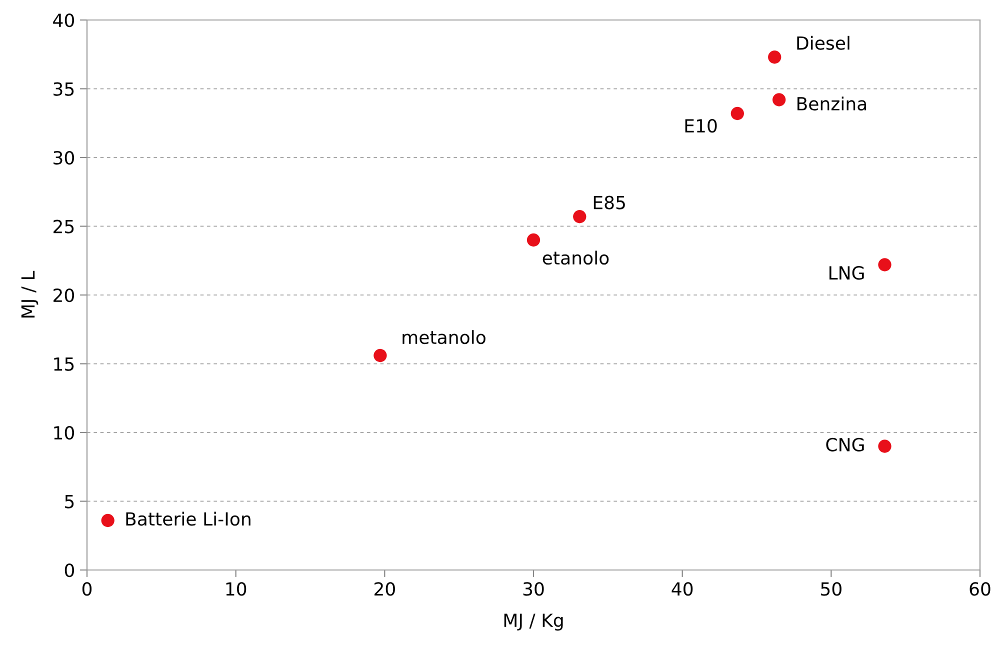 This screenshot has width=995, height=651. Describe the element at coordinates (29, 294) in the screenshot. I see `y-axis-title: MJ / L` at that location.